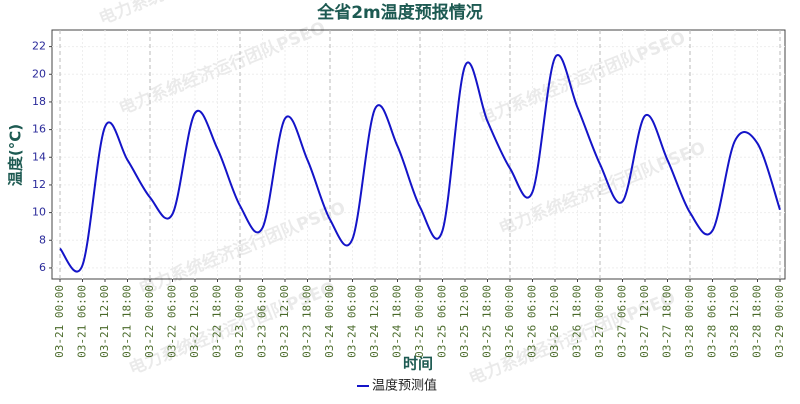 This screenshot has height=404, width=800. I want to click on x-tick-label: 03-25 06:00, so click(442, 321).